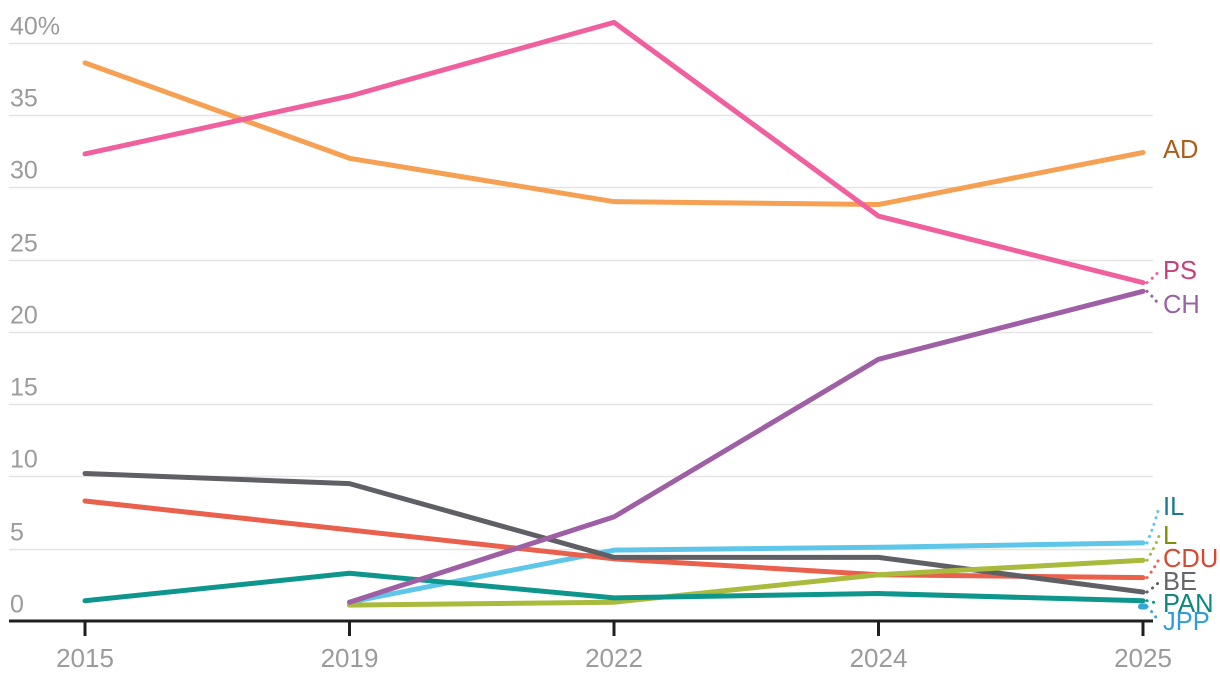  What do you see at coordinates (17, 605) in the screenshot?
I see `y-axis-tick-label: 0` at bounding box center [17, 605].